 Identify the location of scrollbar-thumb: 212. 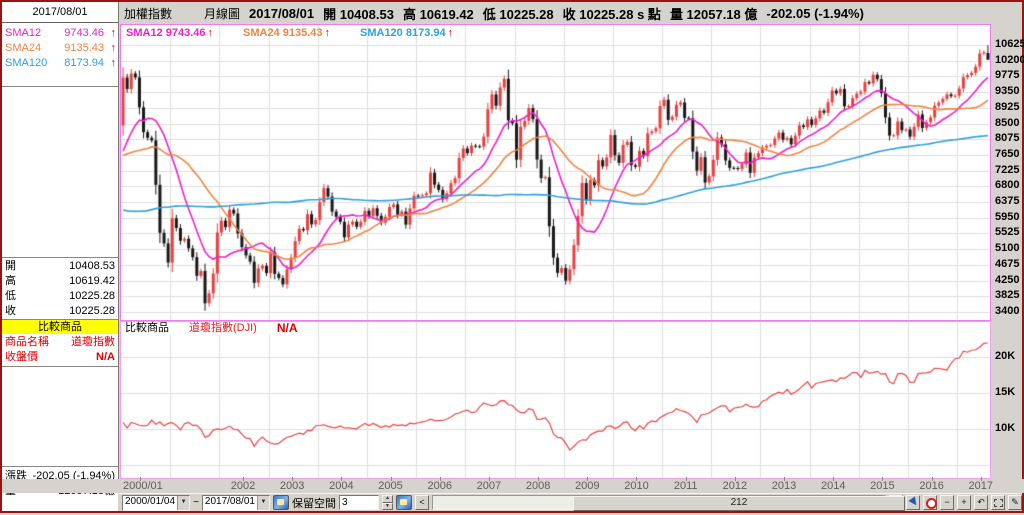
(738, 503).